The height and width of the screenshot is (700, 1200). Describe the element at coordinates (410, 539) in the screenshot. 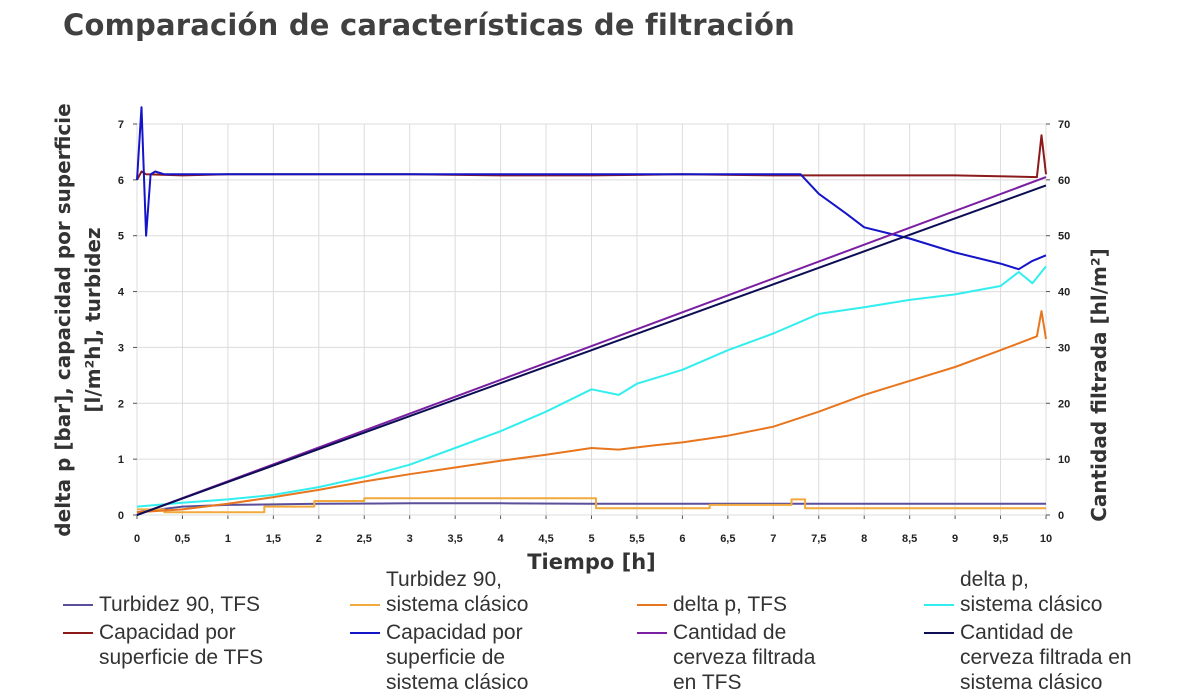

I see `x-tick-label: 3` at that location.